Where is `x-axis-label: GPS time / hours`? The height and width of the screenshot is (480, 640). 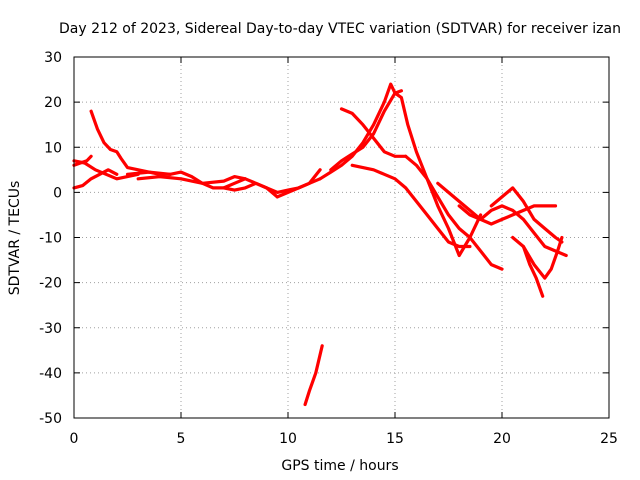
x-axis-label: GPS time / hours is located at coordinates (339, 466).